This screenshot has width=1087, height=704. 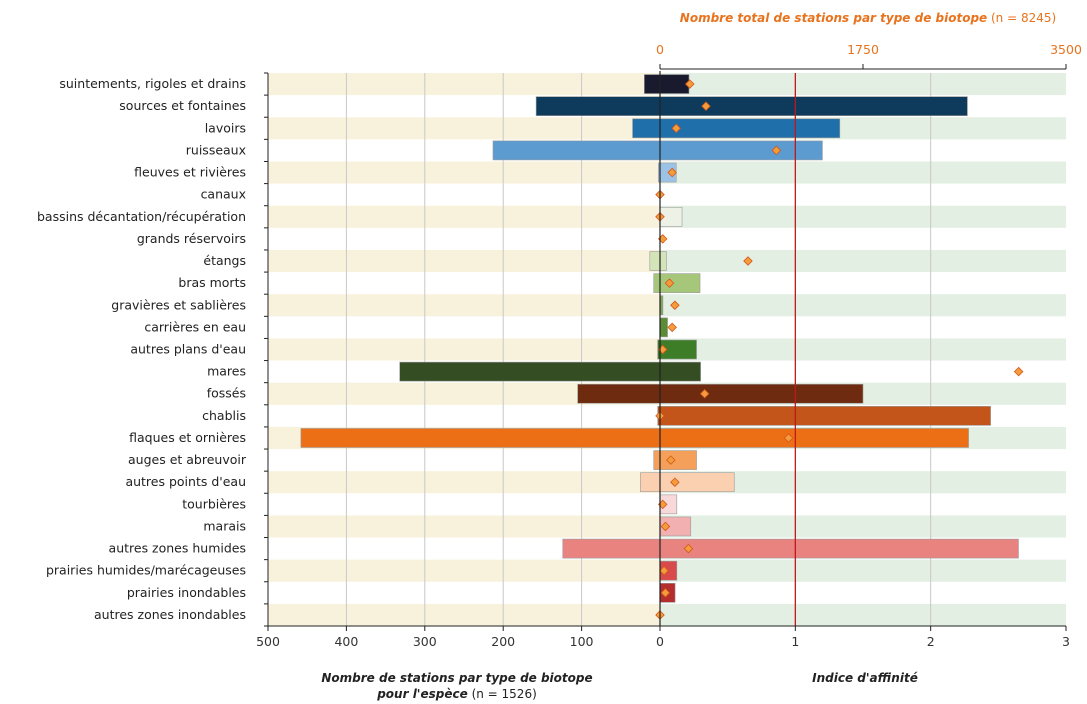 I want to click on x-tick-label: 1, so click(x=795, y=641).